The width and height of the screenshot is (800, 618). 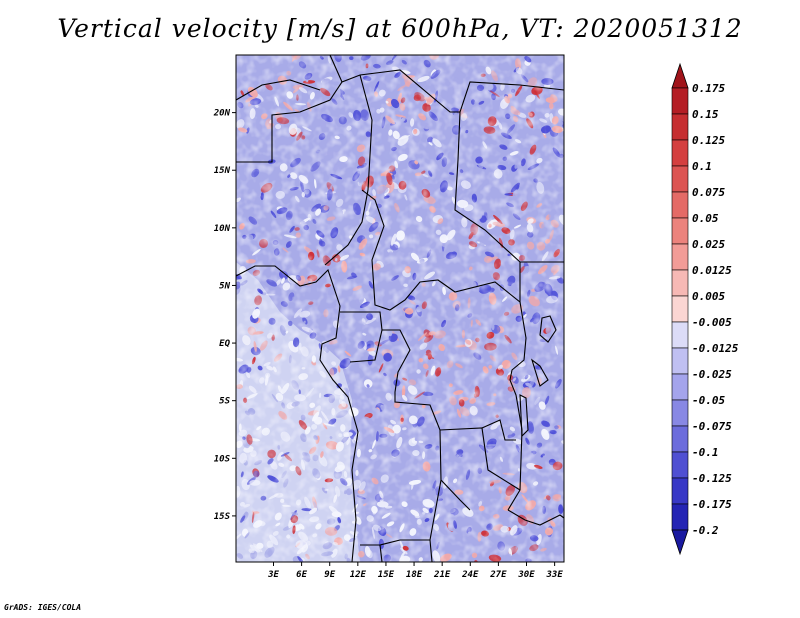 I want to click on colorbar-label: 0.005, so click(x=708, y=296).